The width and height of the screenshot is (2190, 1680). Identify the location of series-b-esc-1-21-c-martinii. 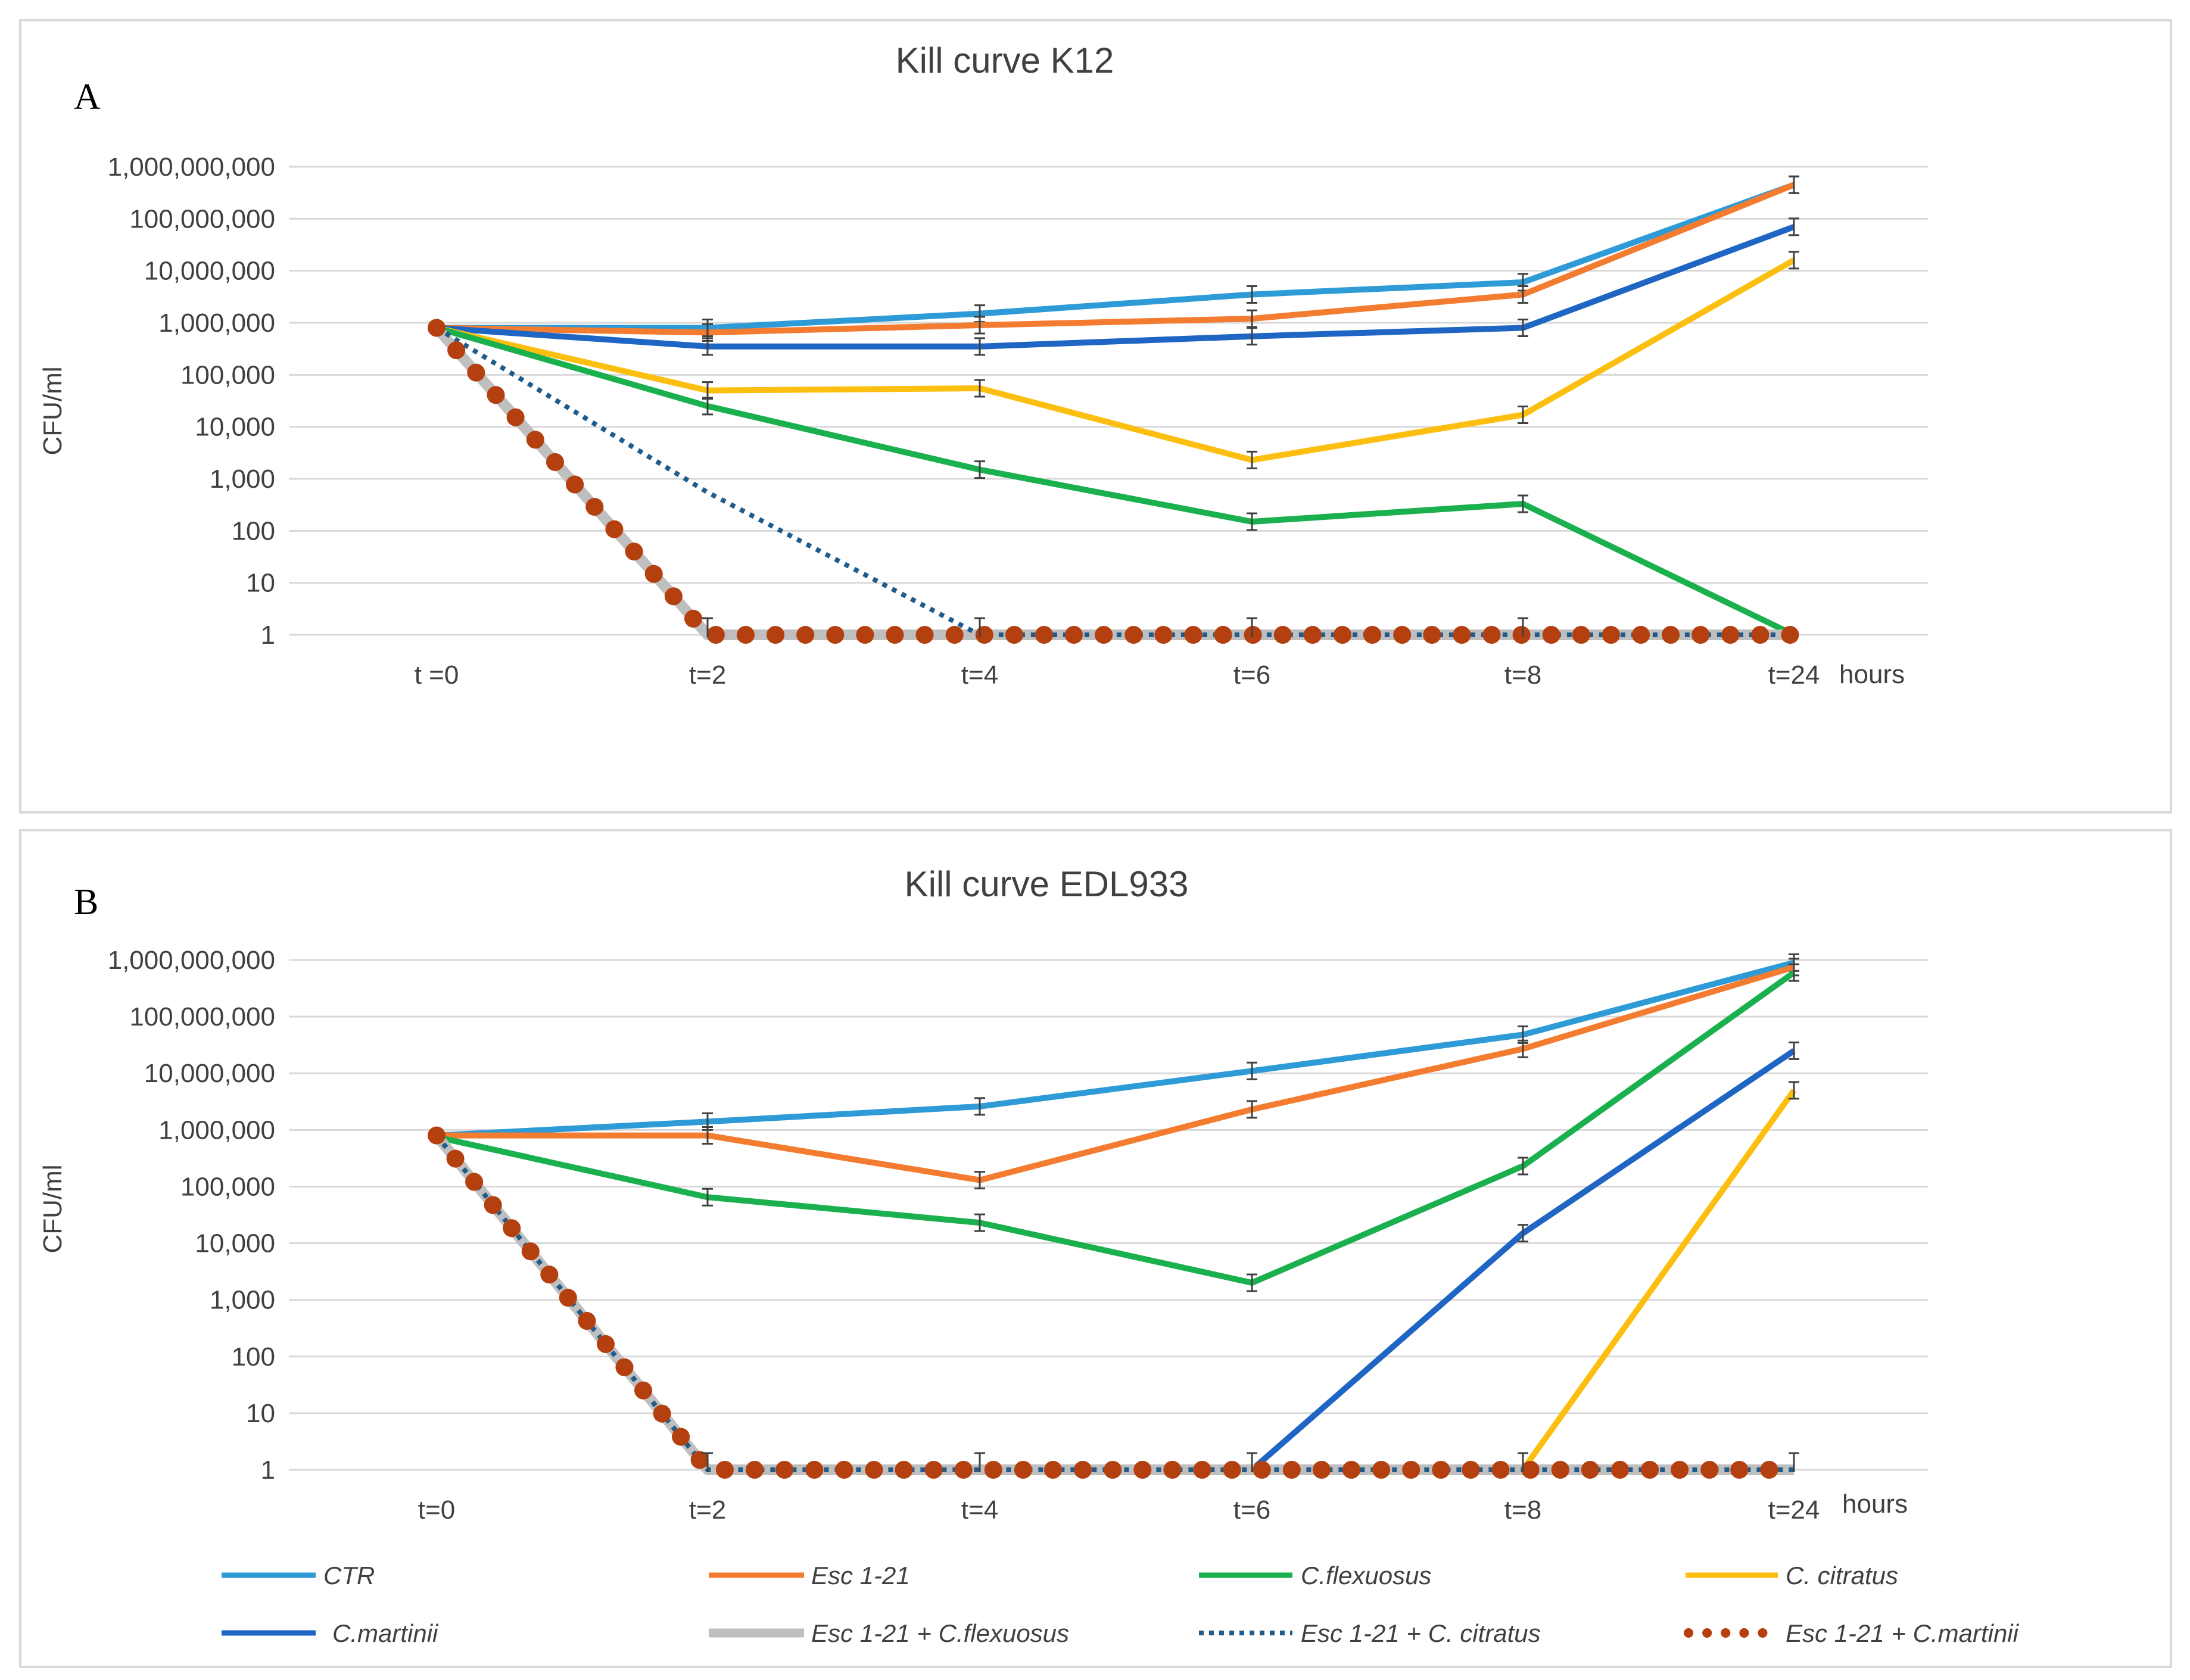
(1115, 1302).